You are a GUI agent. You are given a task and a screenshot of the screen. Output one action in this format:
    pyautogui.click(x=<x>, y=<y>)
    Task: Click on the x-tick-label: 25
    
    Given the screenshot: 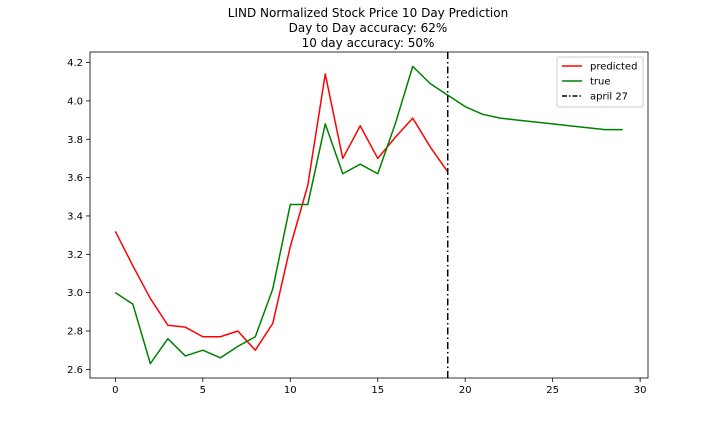 What is the action you would take?
    pyautogui.click(x=552, y=390)
    